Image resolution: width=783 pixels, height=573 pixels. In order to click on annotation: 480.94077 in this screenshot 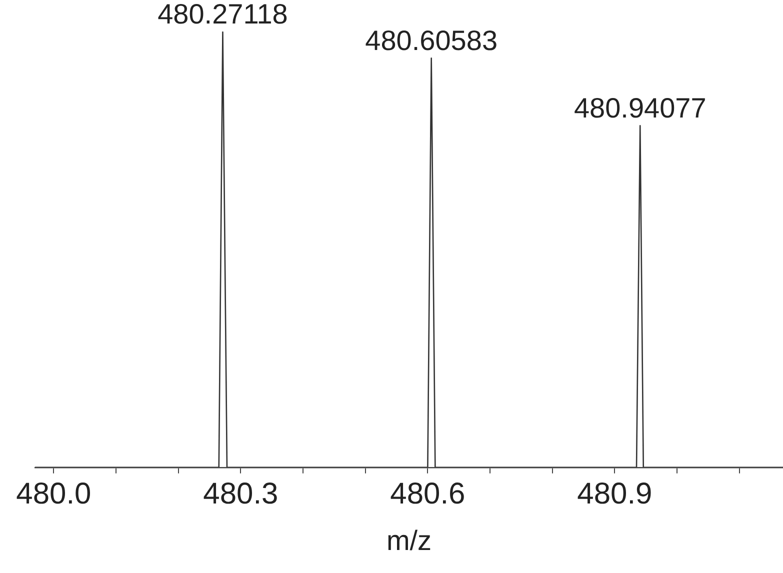, I will do `click(640, 108)`.